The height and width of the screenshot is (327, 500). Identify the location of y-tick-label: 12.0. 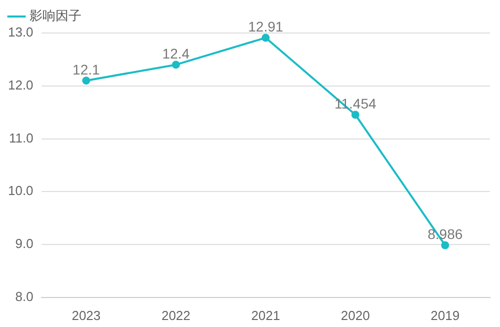
(21, 84).